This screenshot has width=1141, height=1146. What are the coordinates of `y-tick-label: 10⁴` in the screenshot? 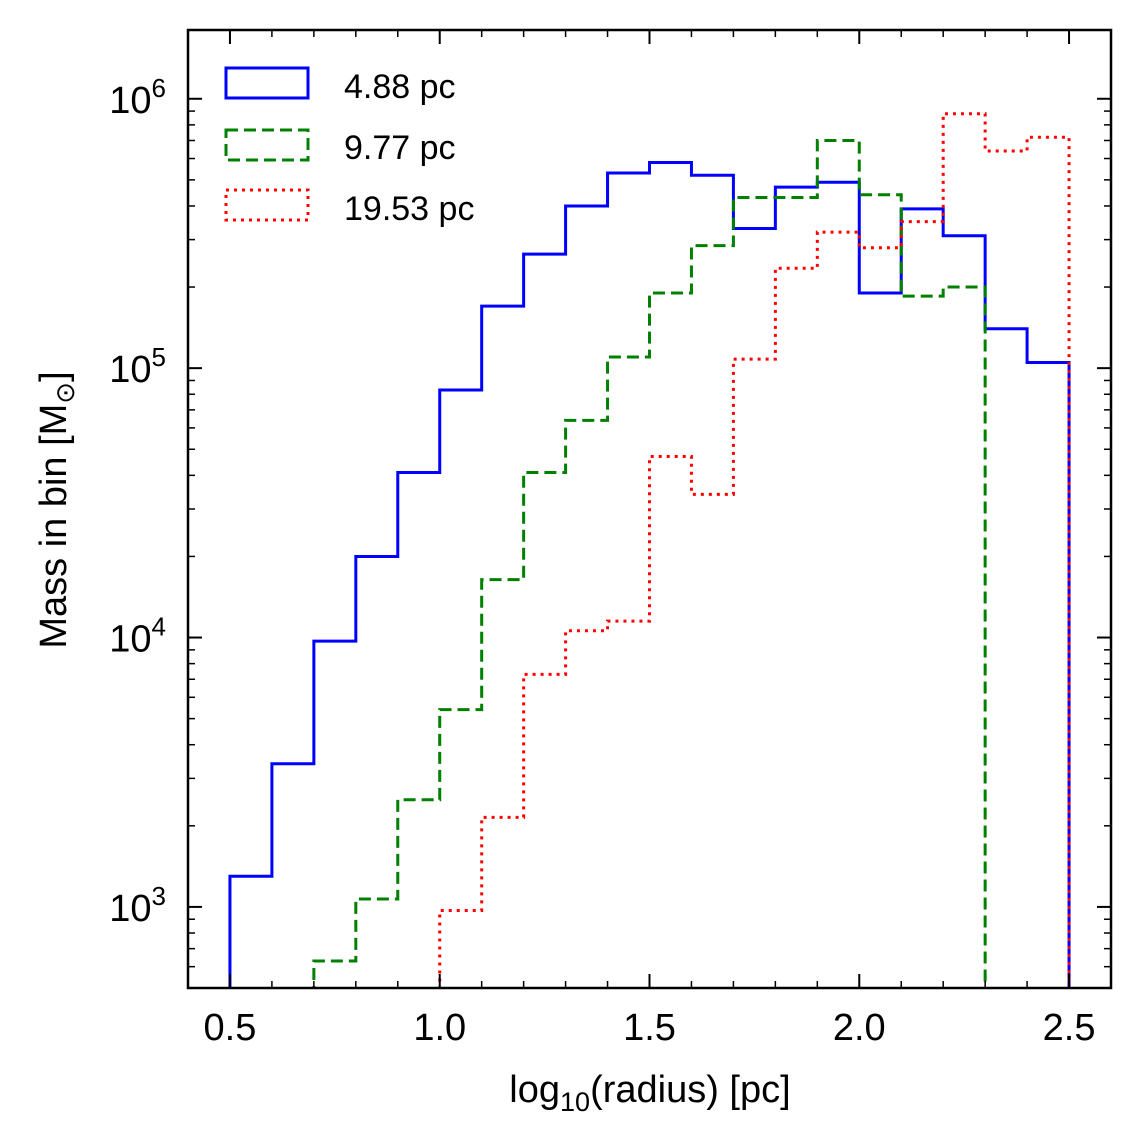 It's located at (137, 636).